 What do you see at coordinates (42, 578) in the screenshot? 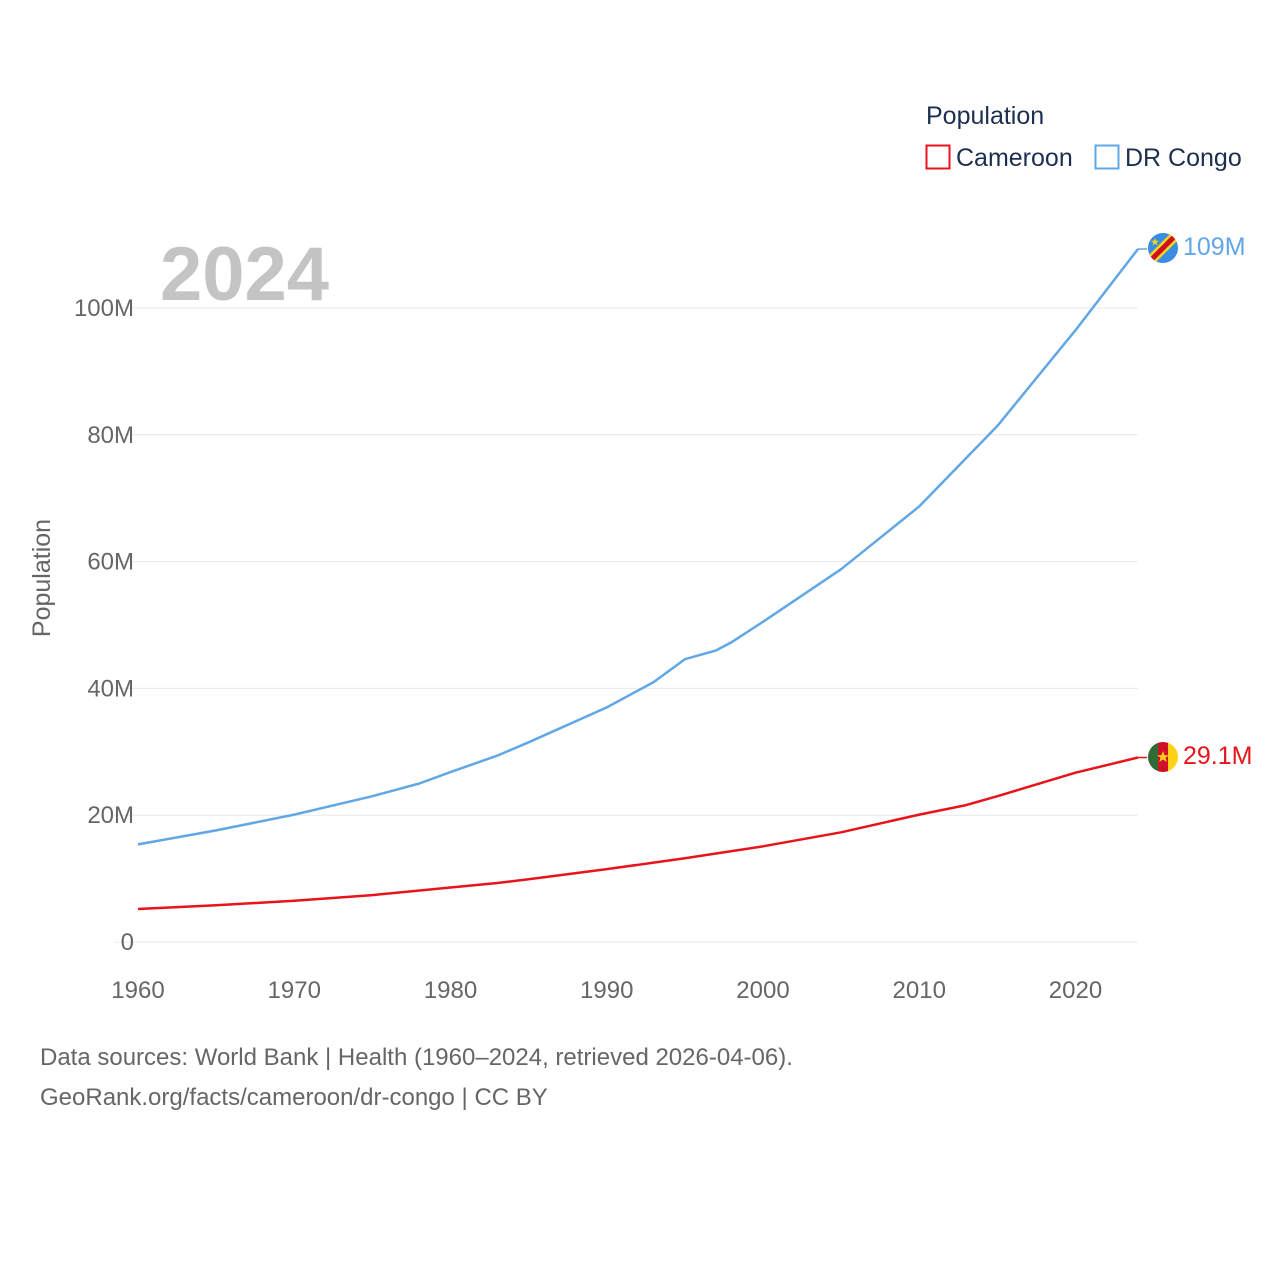
I see `y-axis-title: Population` at bounding box center [42, 578].